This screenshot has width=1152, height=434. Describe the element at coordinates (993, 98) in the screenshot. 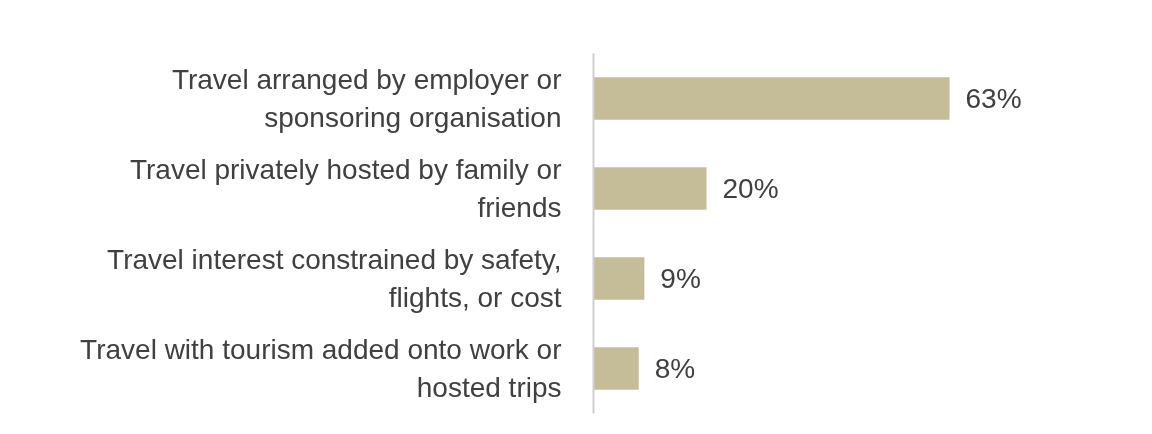

I see `data-label: 63%` at that location.